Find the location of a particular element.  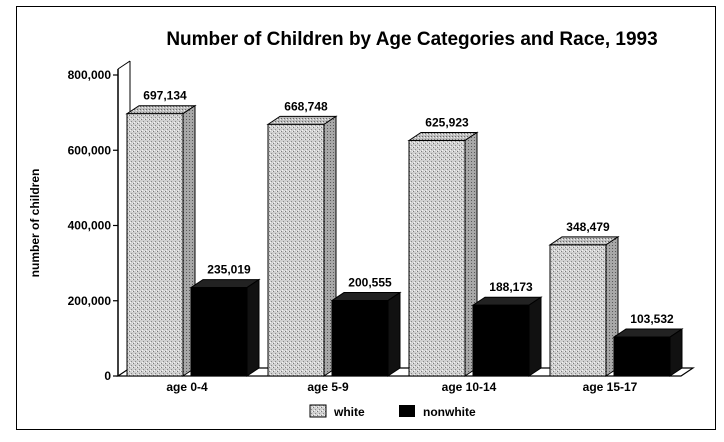

y-axis-label: number of children is located at coordinates (35, 223).